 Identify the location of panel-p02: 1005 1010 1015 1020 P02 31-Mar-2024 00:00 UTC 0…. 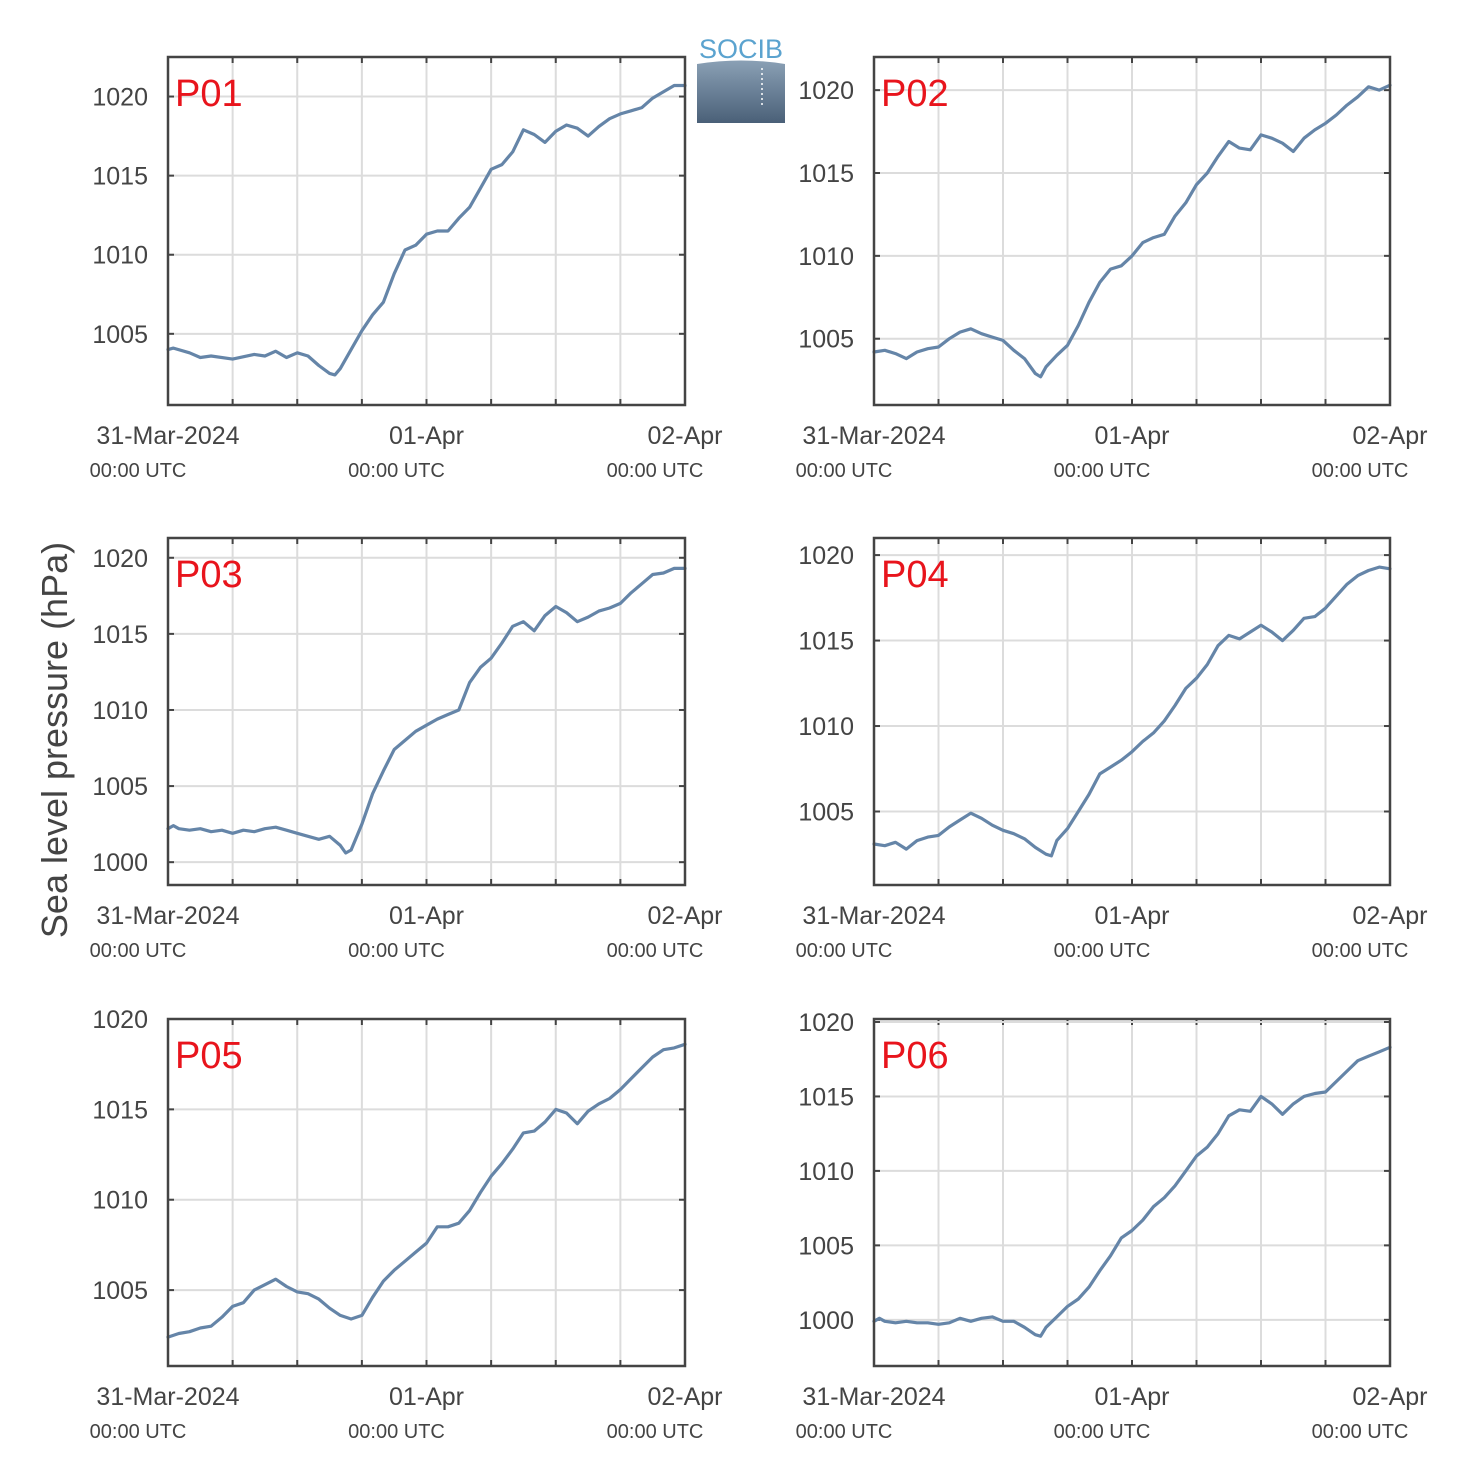
(1112, 268).